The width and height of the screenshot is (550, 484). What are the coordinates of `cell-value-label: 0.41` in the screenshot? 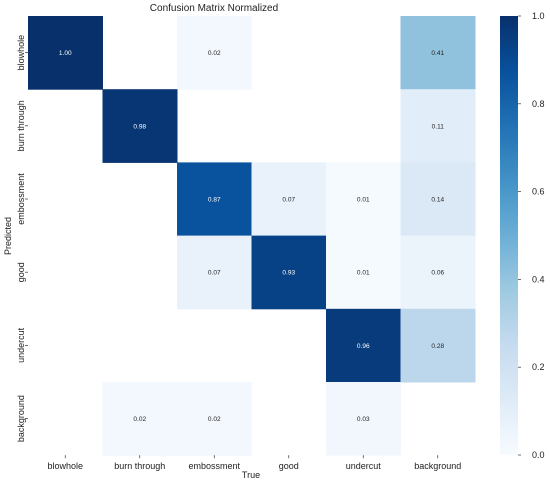 It's located at (437, 53).